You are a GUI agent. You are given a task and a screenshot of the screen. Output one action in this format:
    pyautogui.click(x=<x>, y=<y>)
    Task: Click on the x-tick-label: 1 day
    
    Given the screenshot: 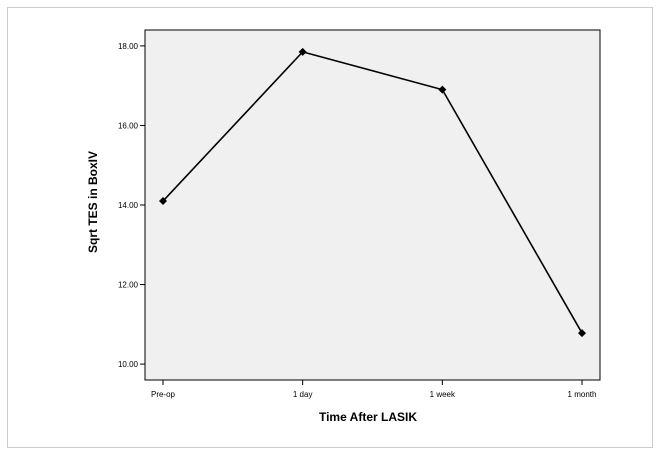 What is the action you would take?
    pyautogui.click(x=303, y=394)
    